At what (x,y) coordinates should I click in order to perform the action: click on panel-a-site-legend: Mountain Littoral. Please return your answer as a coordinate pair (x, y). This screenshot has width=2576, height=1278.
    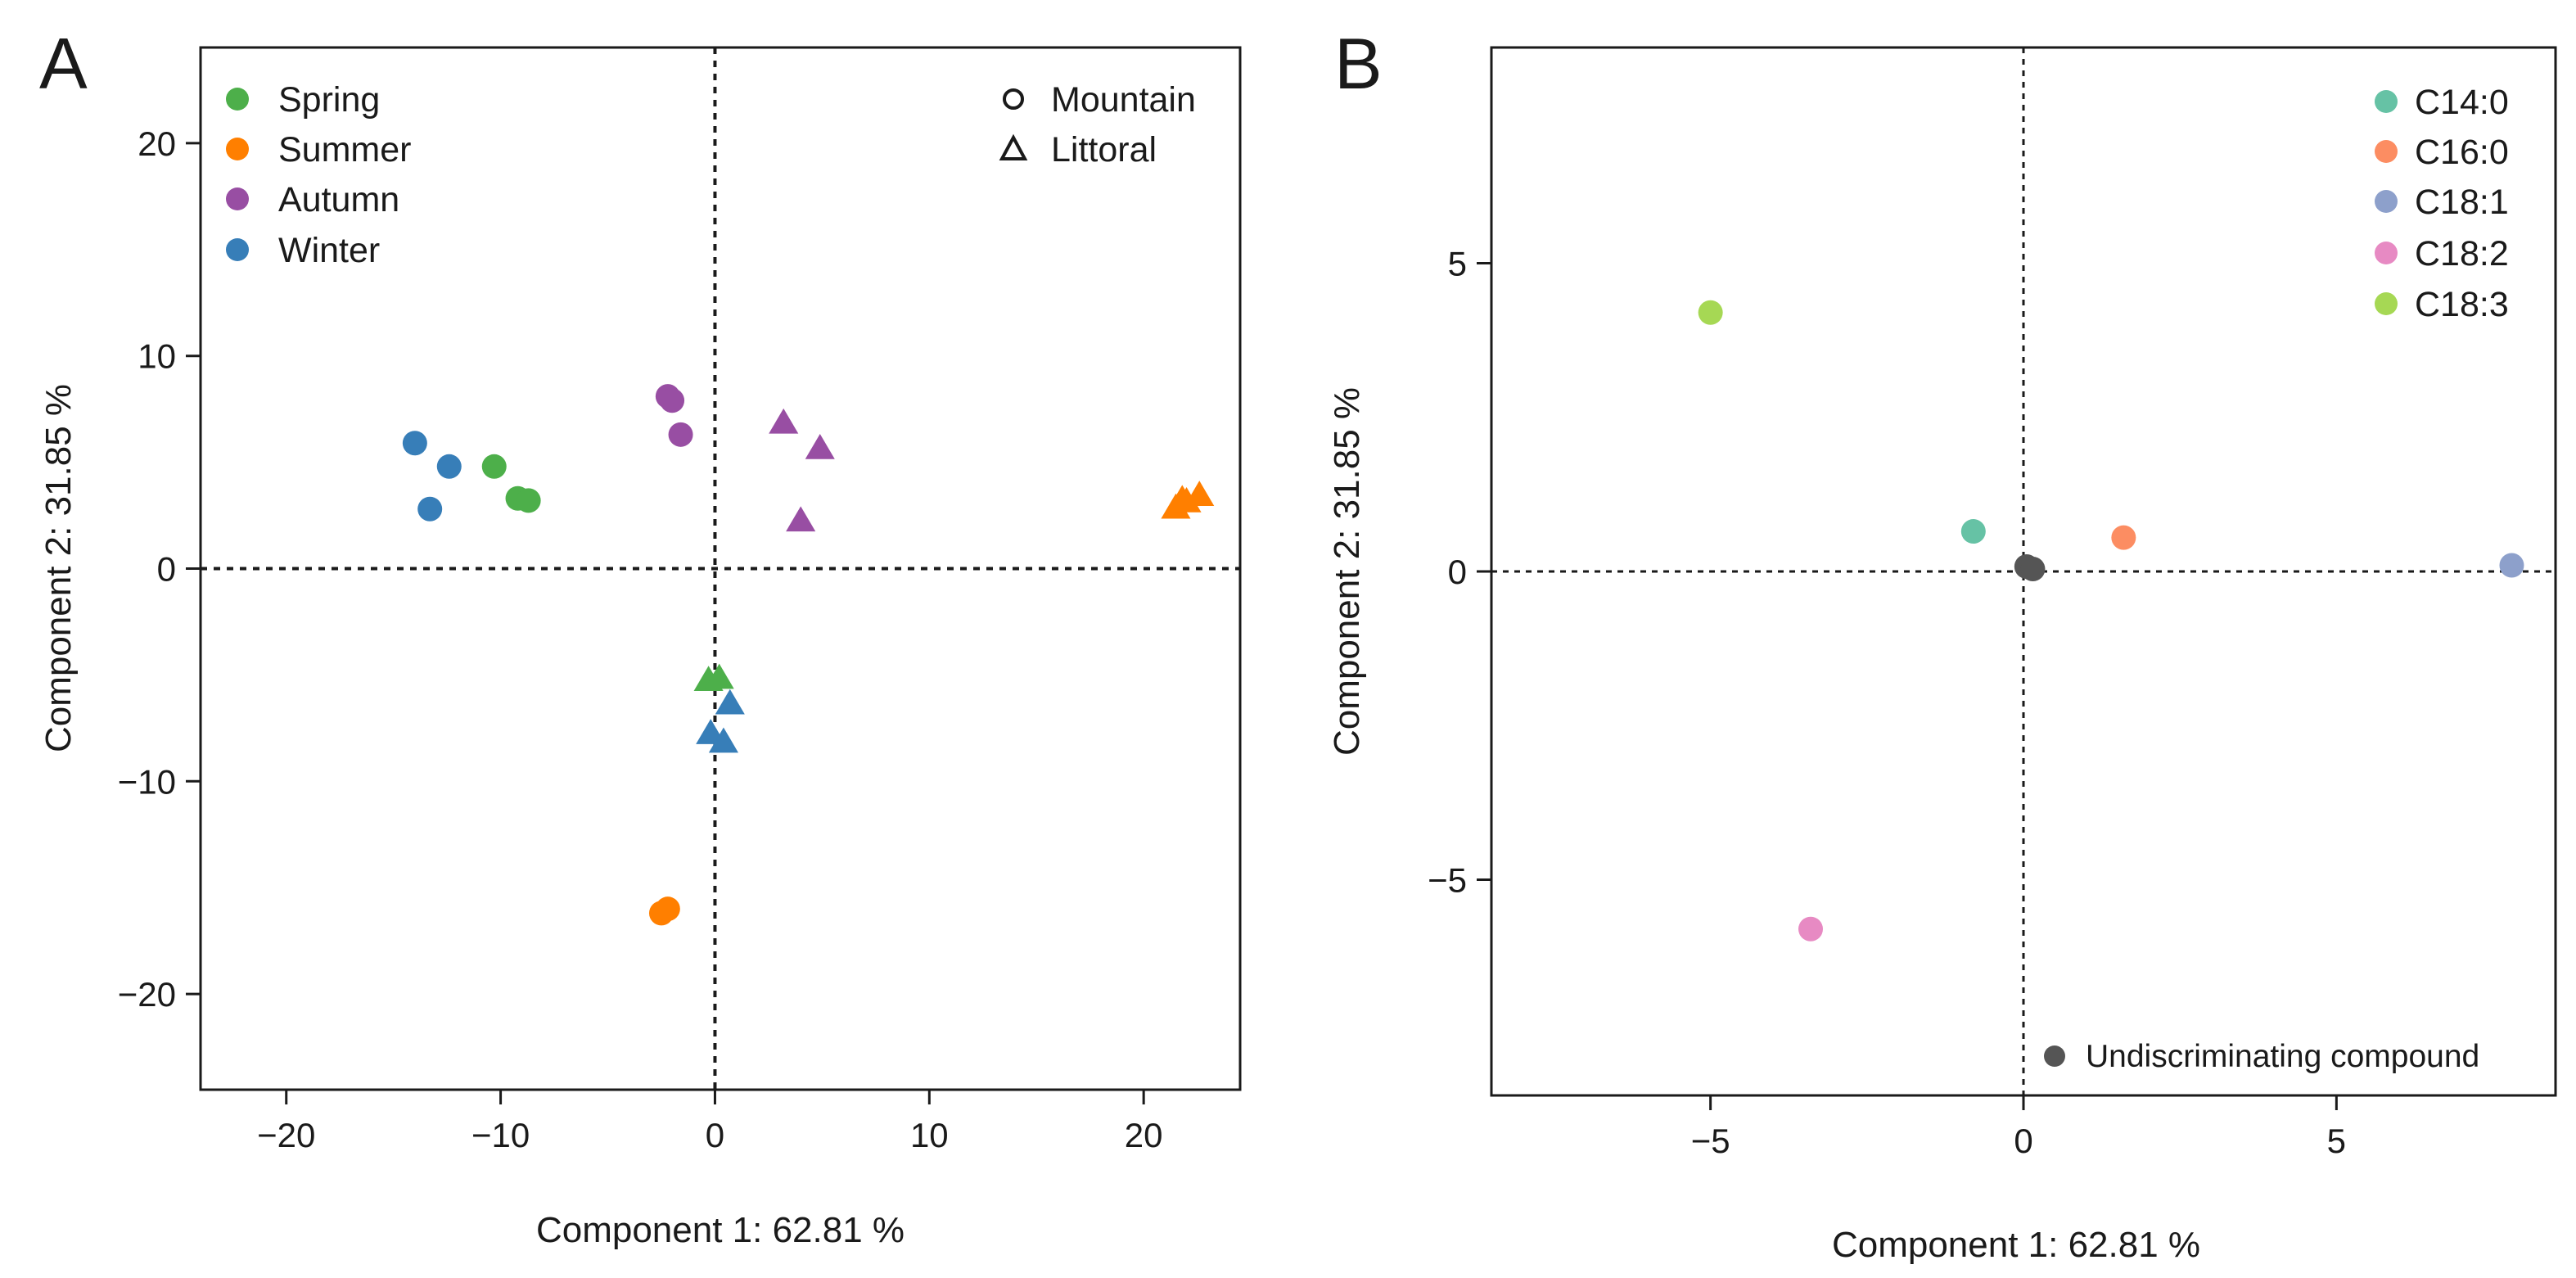
    Looking at the image, I should click on (1097, 124).